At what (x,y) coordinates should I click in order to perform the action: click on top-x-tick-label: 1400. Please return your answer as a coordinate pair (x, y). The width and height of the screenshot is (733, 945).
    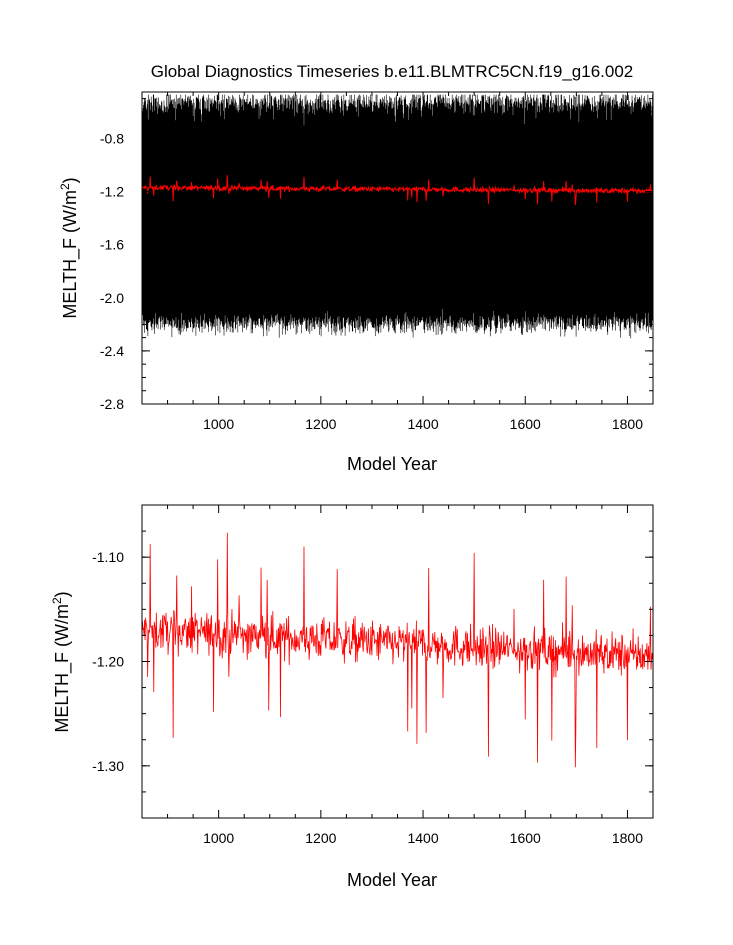
    Looking at the image, I should click on (422, 424).